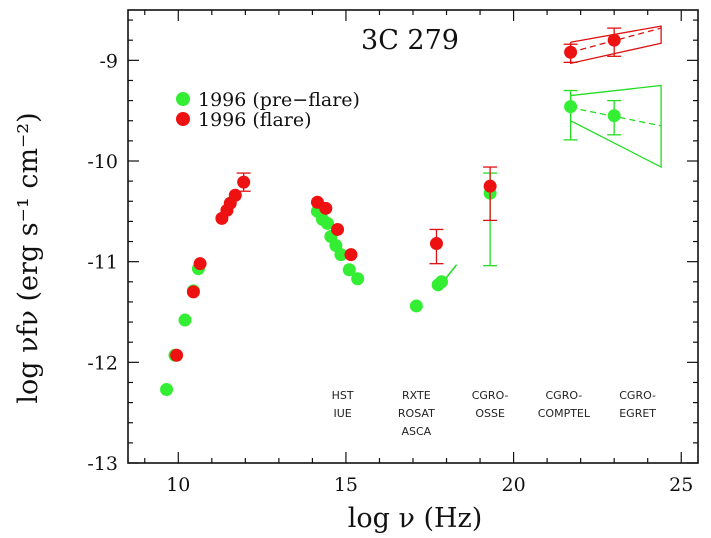 The height and width of the screenshot is (538, 711). What do you see at coordinates (102, 162) in the screenshot?
I see `y-tick-label: -10` at bounding box center [102, 162].